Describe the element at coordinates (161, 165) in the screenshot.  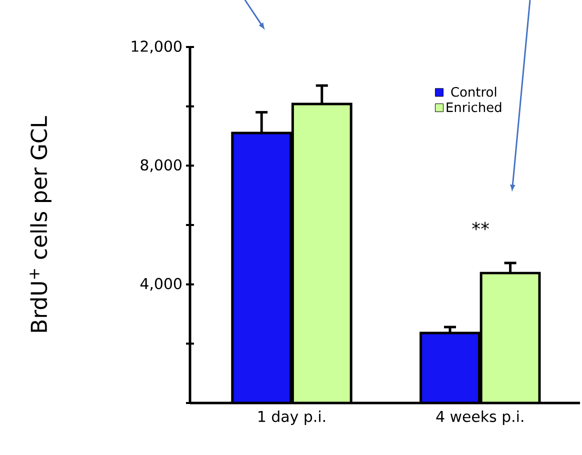
I see `y-tick-label: 8,000` at that location.